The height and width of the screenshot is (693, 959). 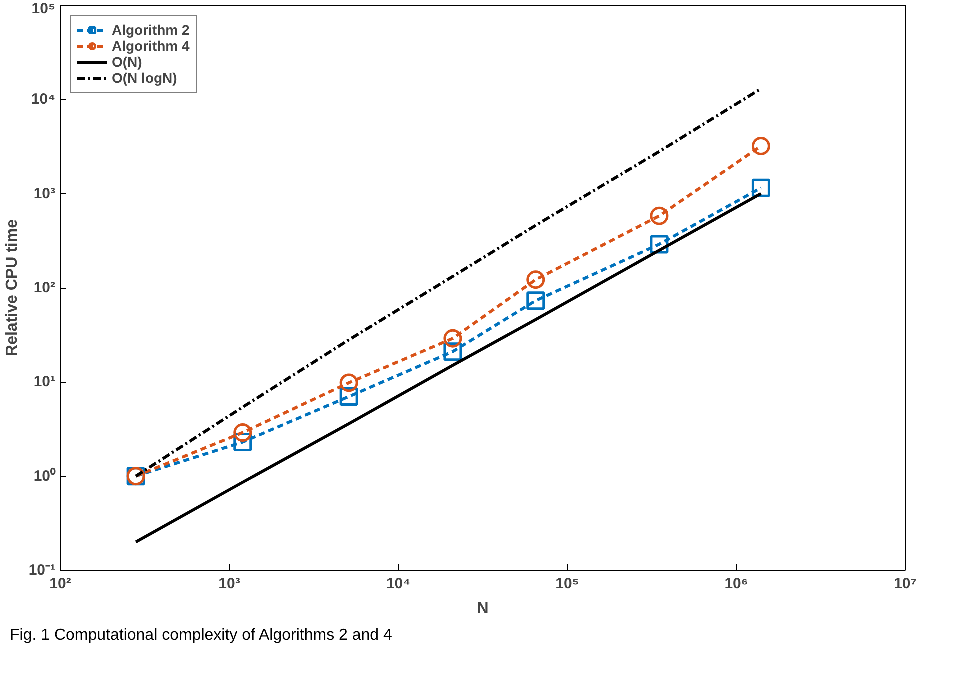 What do you see at coordinates (145, 78) in the screenshot?
I see `legend-label: O(N logN)` at bounding box center [145, 78].